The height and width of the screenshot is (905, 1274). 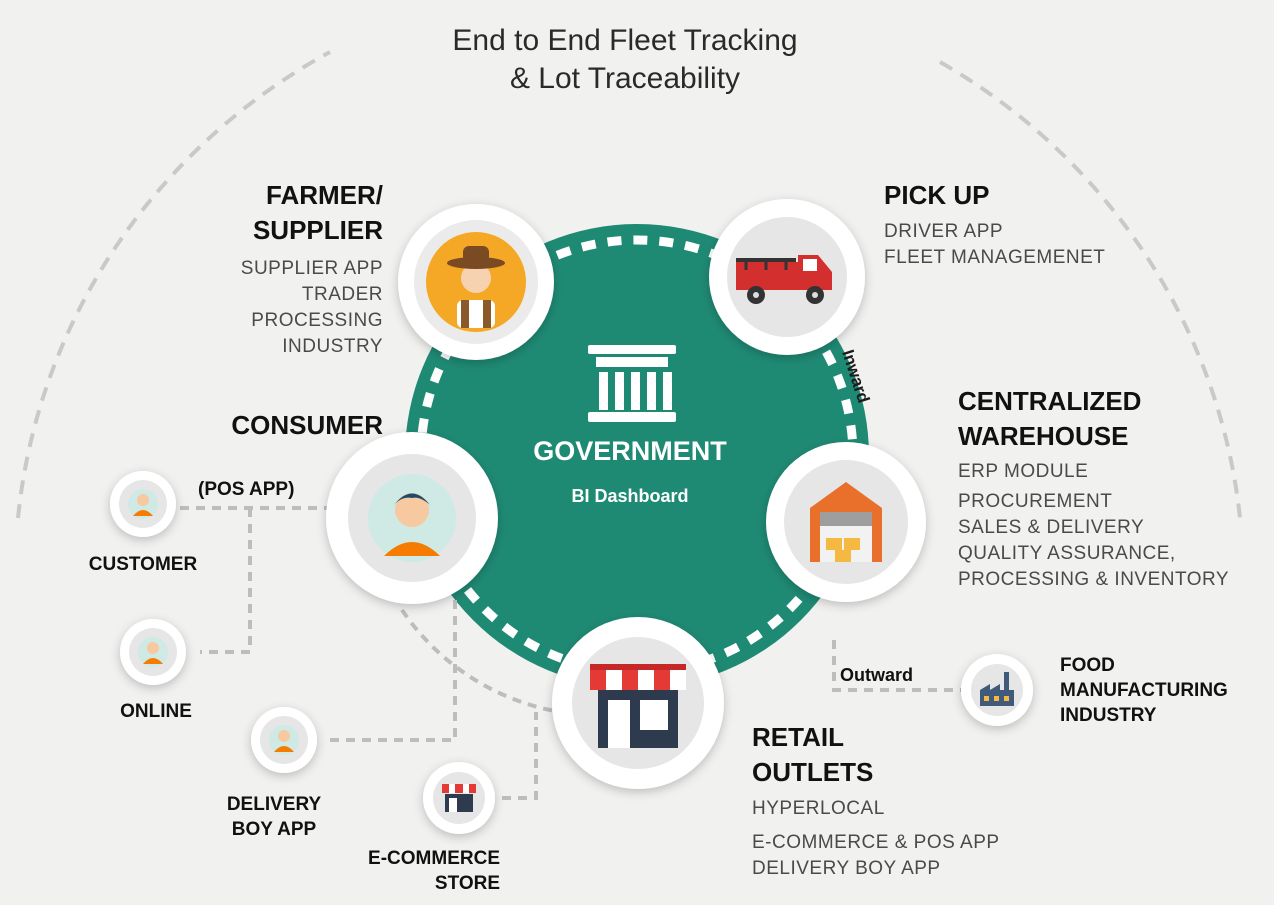 What do you see at coordinates (1067, 553) in the screenshot?
I see `warehouse-item: QUALITY ASSURANCE,` at bounding box center [1067, 553].